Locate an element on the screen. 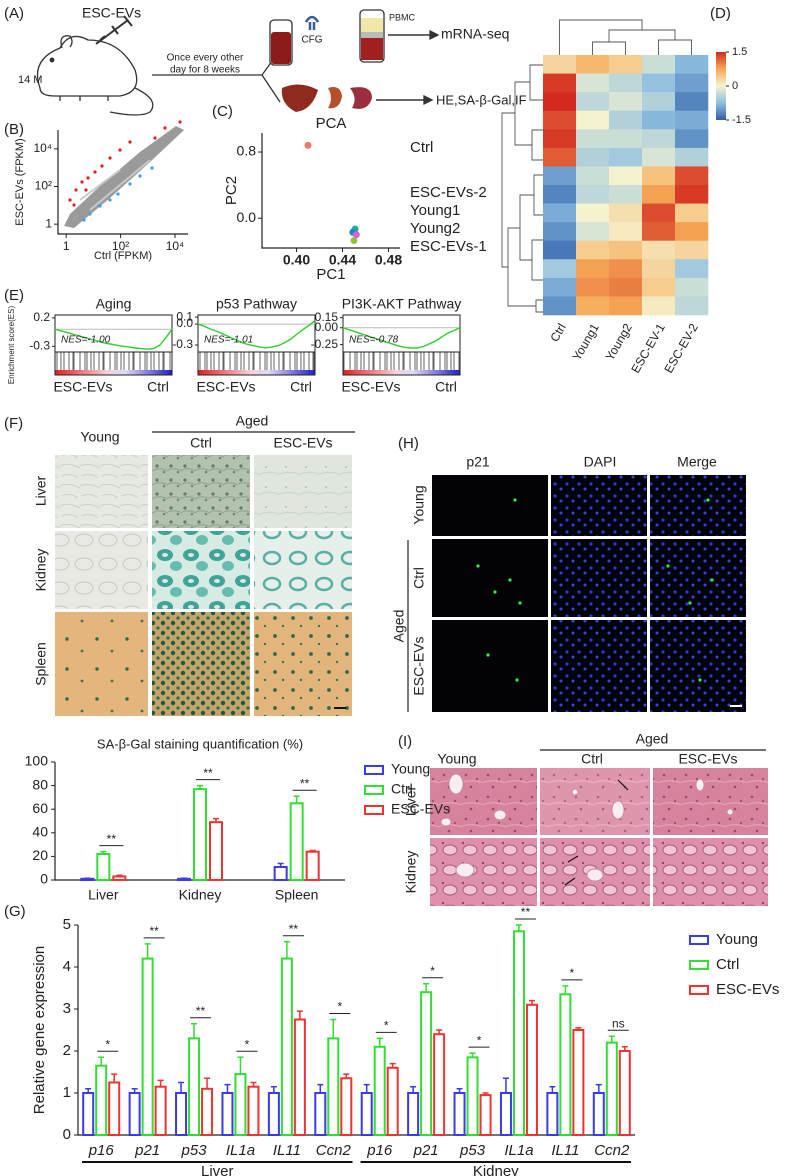  panel-label: (A) is located at coordinates (14, 13).